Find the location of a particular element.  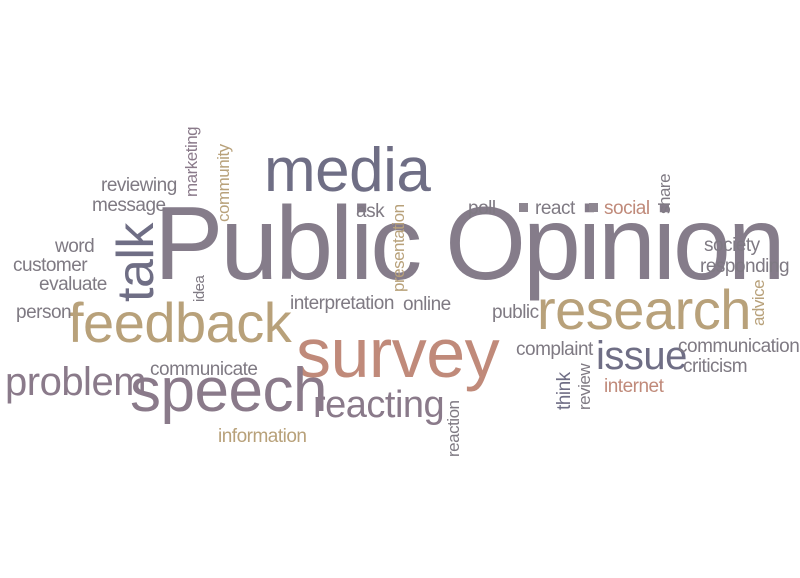

word-complaint: complaint is located at coordinates (554, 349).